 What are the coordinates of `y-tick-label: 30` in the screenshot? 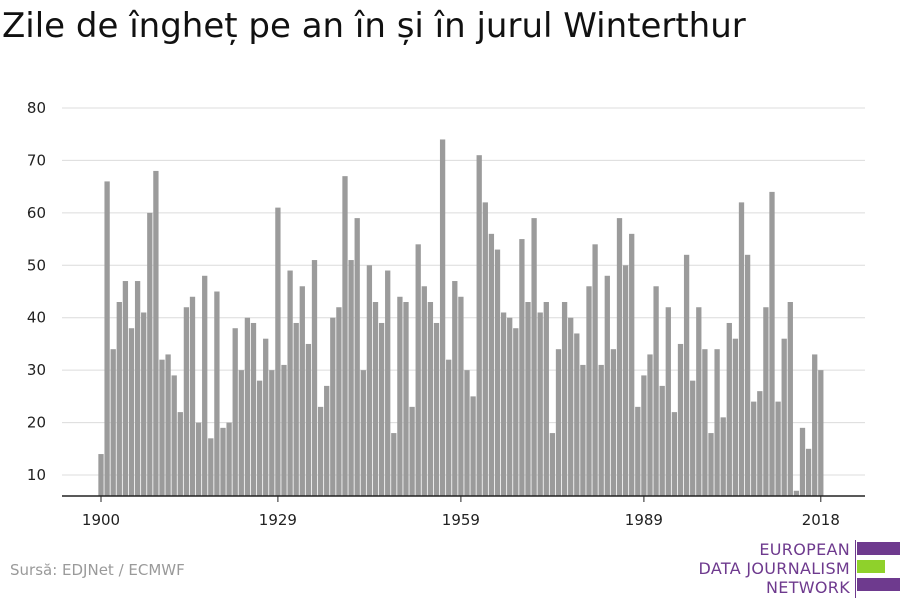 It's located at (36, 370).